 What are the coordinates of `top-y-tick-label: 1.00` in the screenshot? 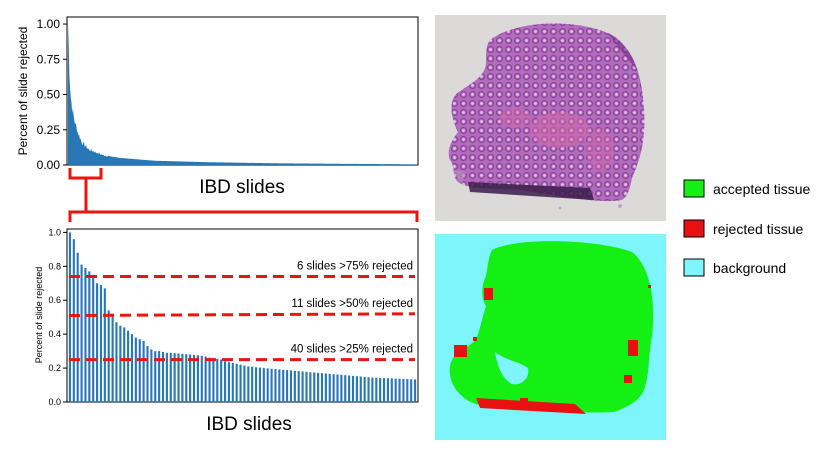 It's located at (49, 24).